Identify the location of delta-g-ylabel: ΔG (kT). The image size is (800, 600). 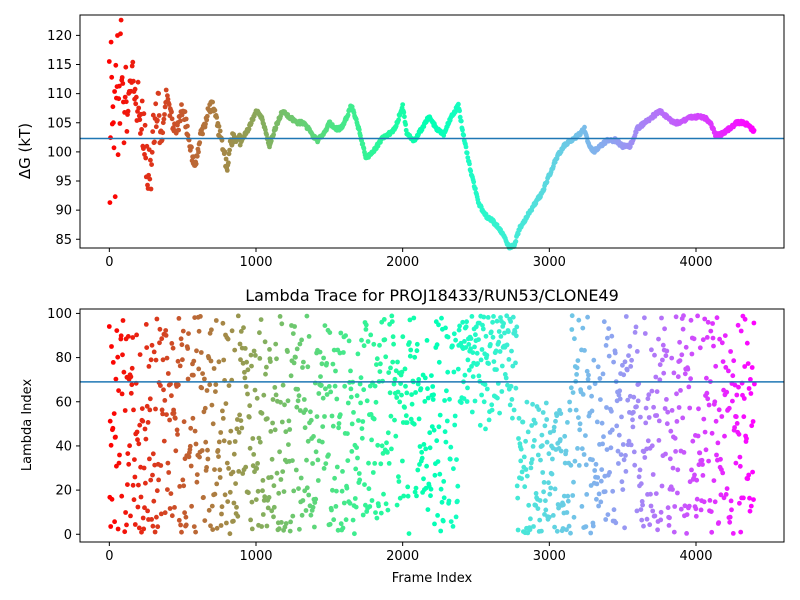
(25, 151).